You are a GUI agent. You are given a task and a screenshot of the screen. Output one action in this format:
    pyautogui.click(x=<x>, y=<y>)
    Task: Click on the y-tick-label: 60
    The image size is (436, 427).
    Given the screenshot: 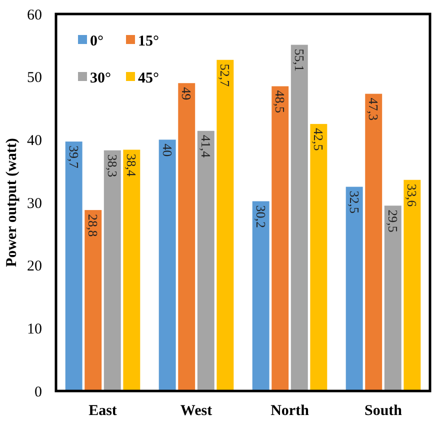 What is the action you would take?
    pyautogui.click(x=34, y=15)
    